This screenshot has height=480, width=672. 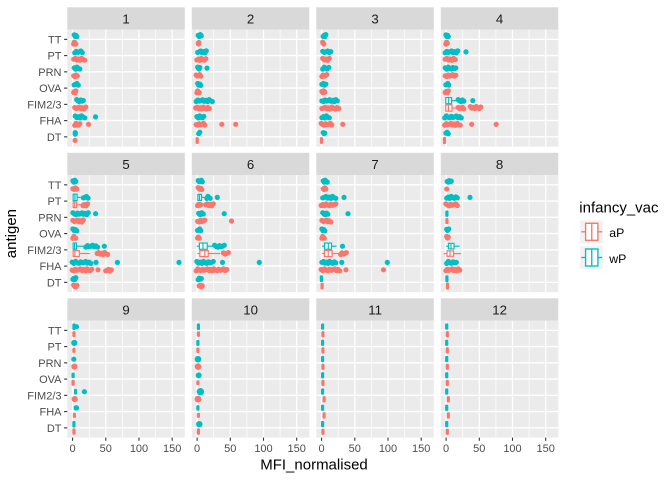 What do you see at coordinates (125, 164) in the screenshot?
I see `svg-text: 5` at bounding box center [125, 164].